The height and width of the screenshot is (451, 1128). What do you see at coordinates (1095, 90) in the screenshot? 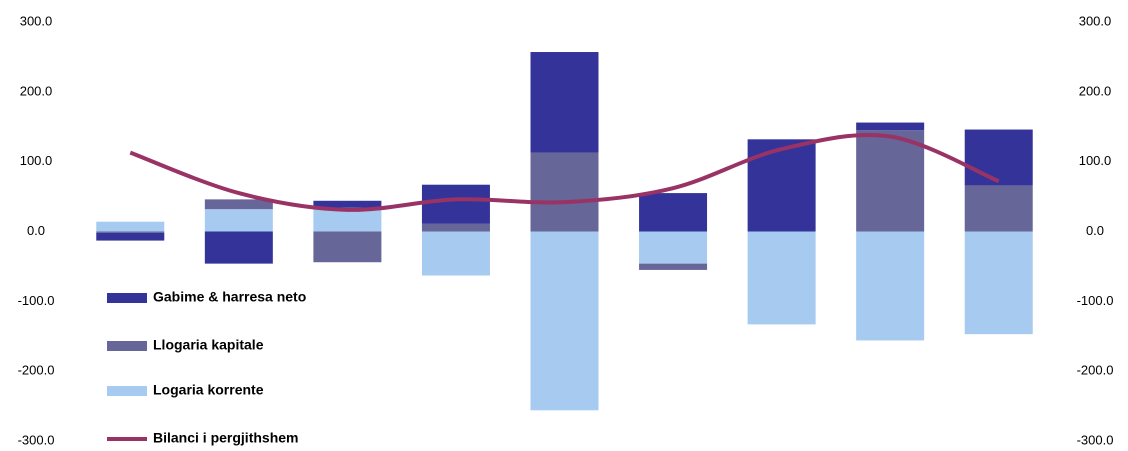
I see `y2-tick-label: 200.0` at bounding box center [1095, 90].